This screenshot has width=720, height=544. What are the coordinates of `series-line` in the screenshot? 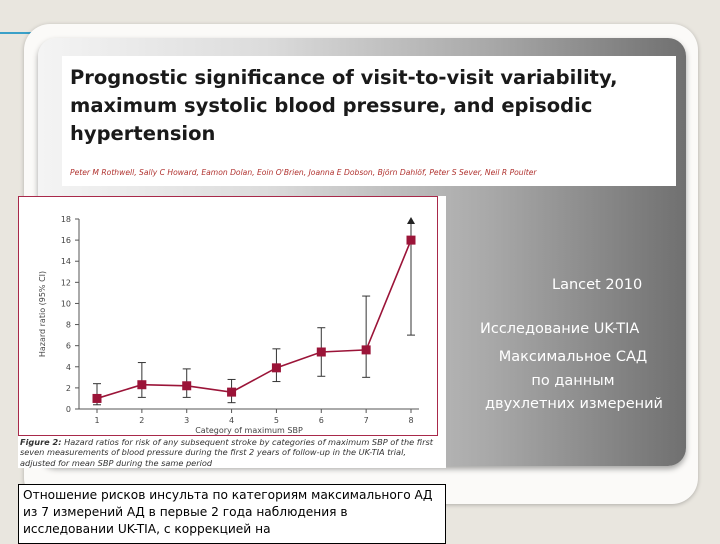 It's located at (254, 319).